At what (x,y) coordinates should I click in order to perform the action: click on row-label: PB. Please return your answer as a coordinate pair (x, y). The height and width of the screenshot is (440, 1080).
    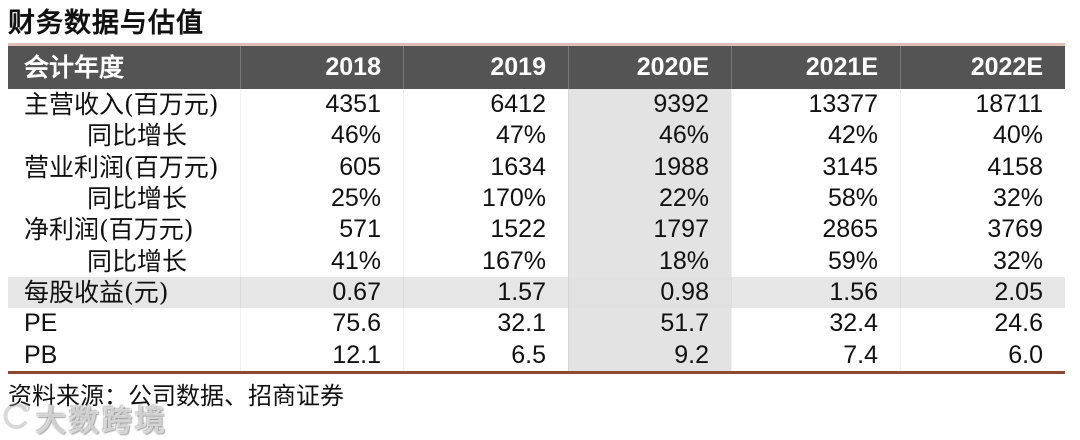
    Looking at the image, I should click on (41, 354).